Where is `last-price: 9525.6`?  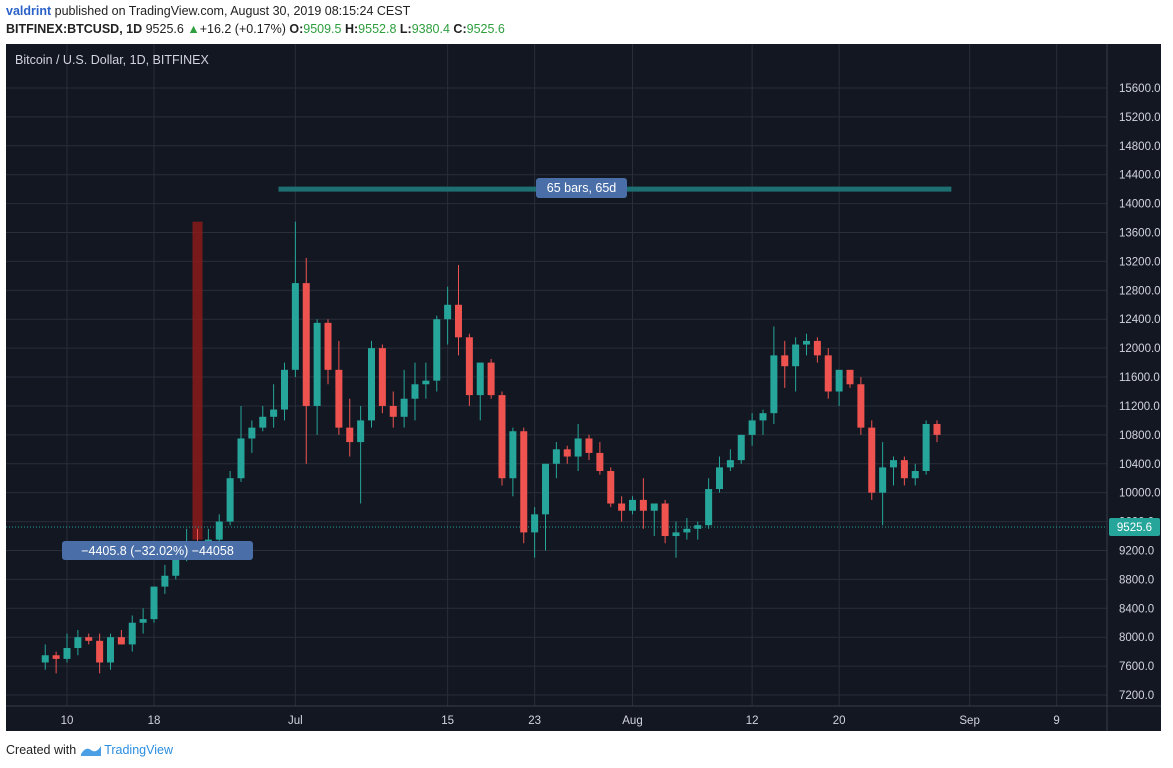 last-price: 9525.6 is located at coordinates (164, 29).